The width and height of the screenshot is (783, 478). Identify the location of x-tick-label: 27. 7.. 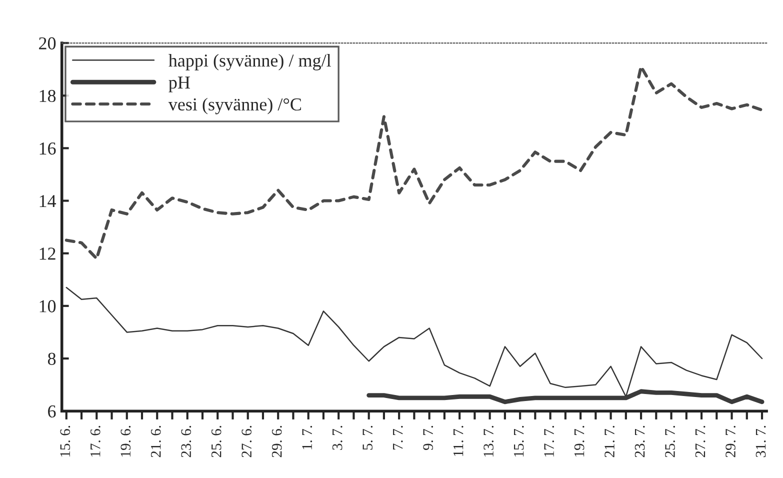
(700, 442).